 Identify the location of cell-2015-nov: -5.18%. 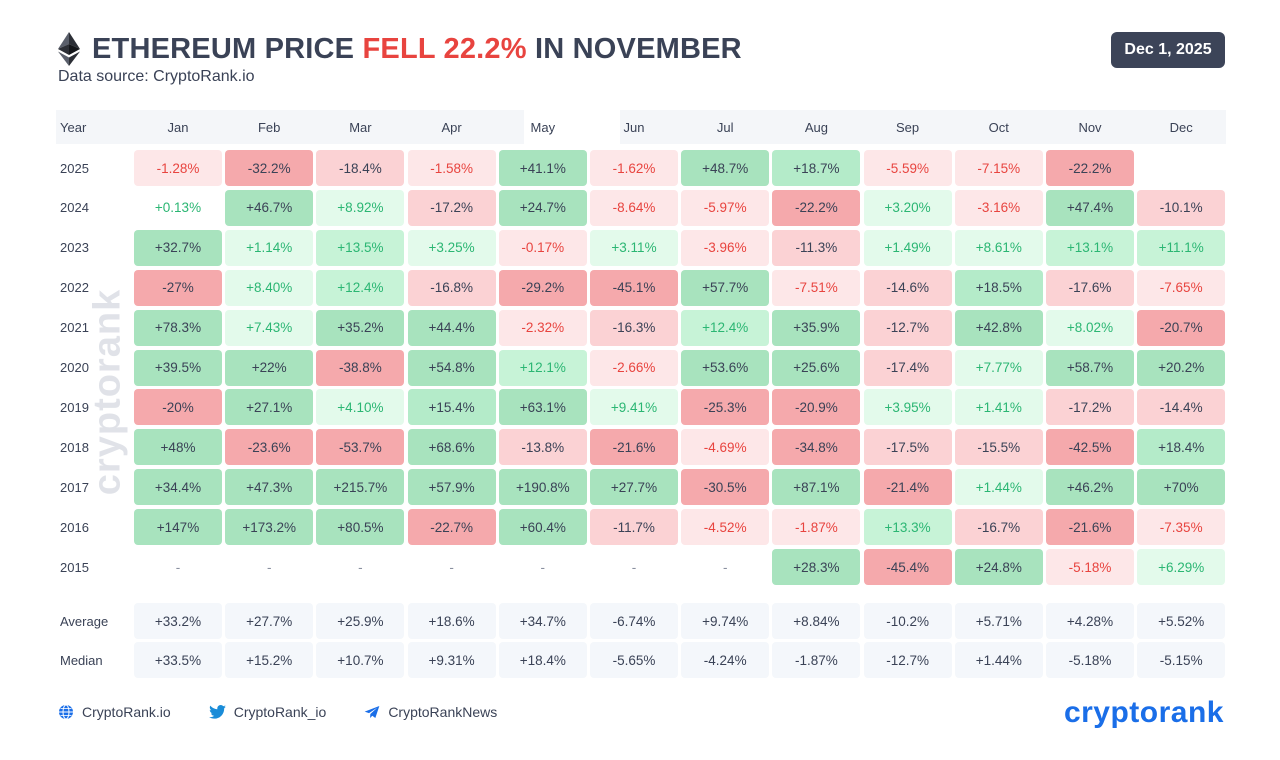
(1090, 567).